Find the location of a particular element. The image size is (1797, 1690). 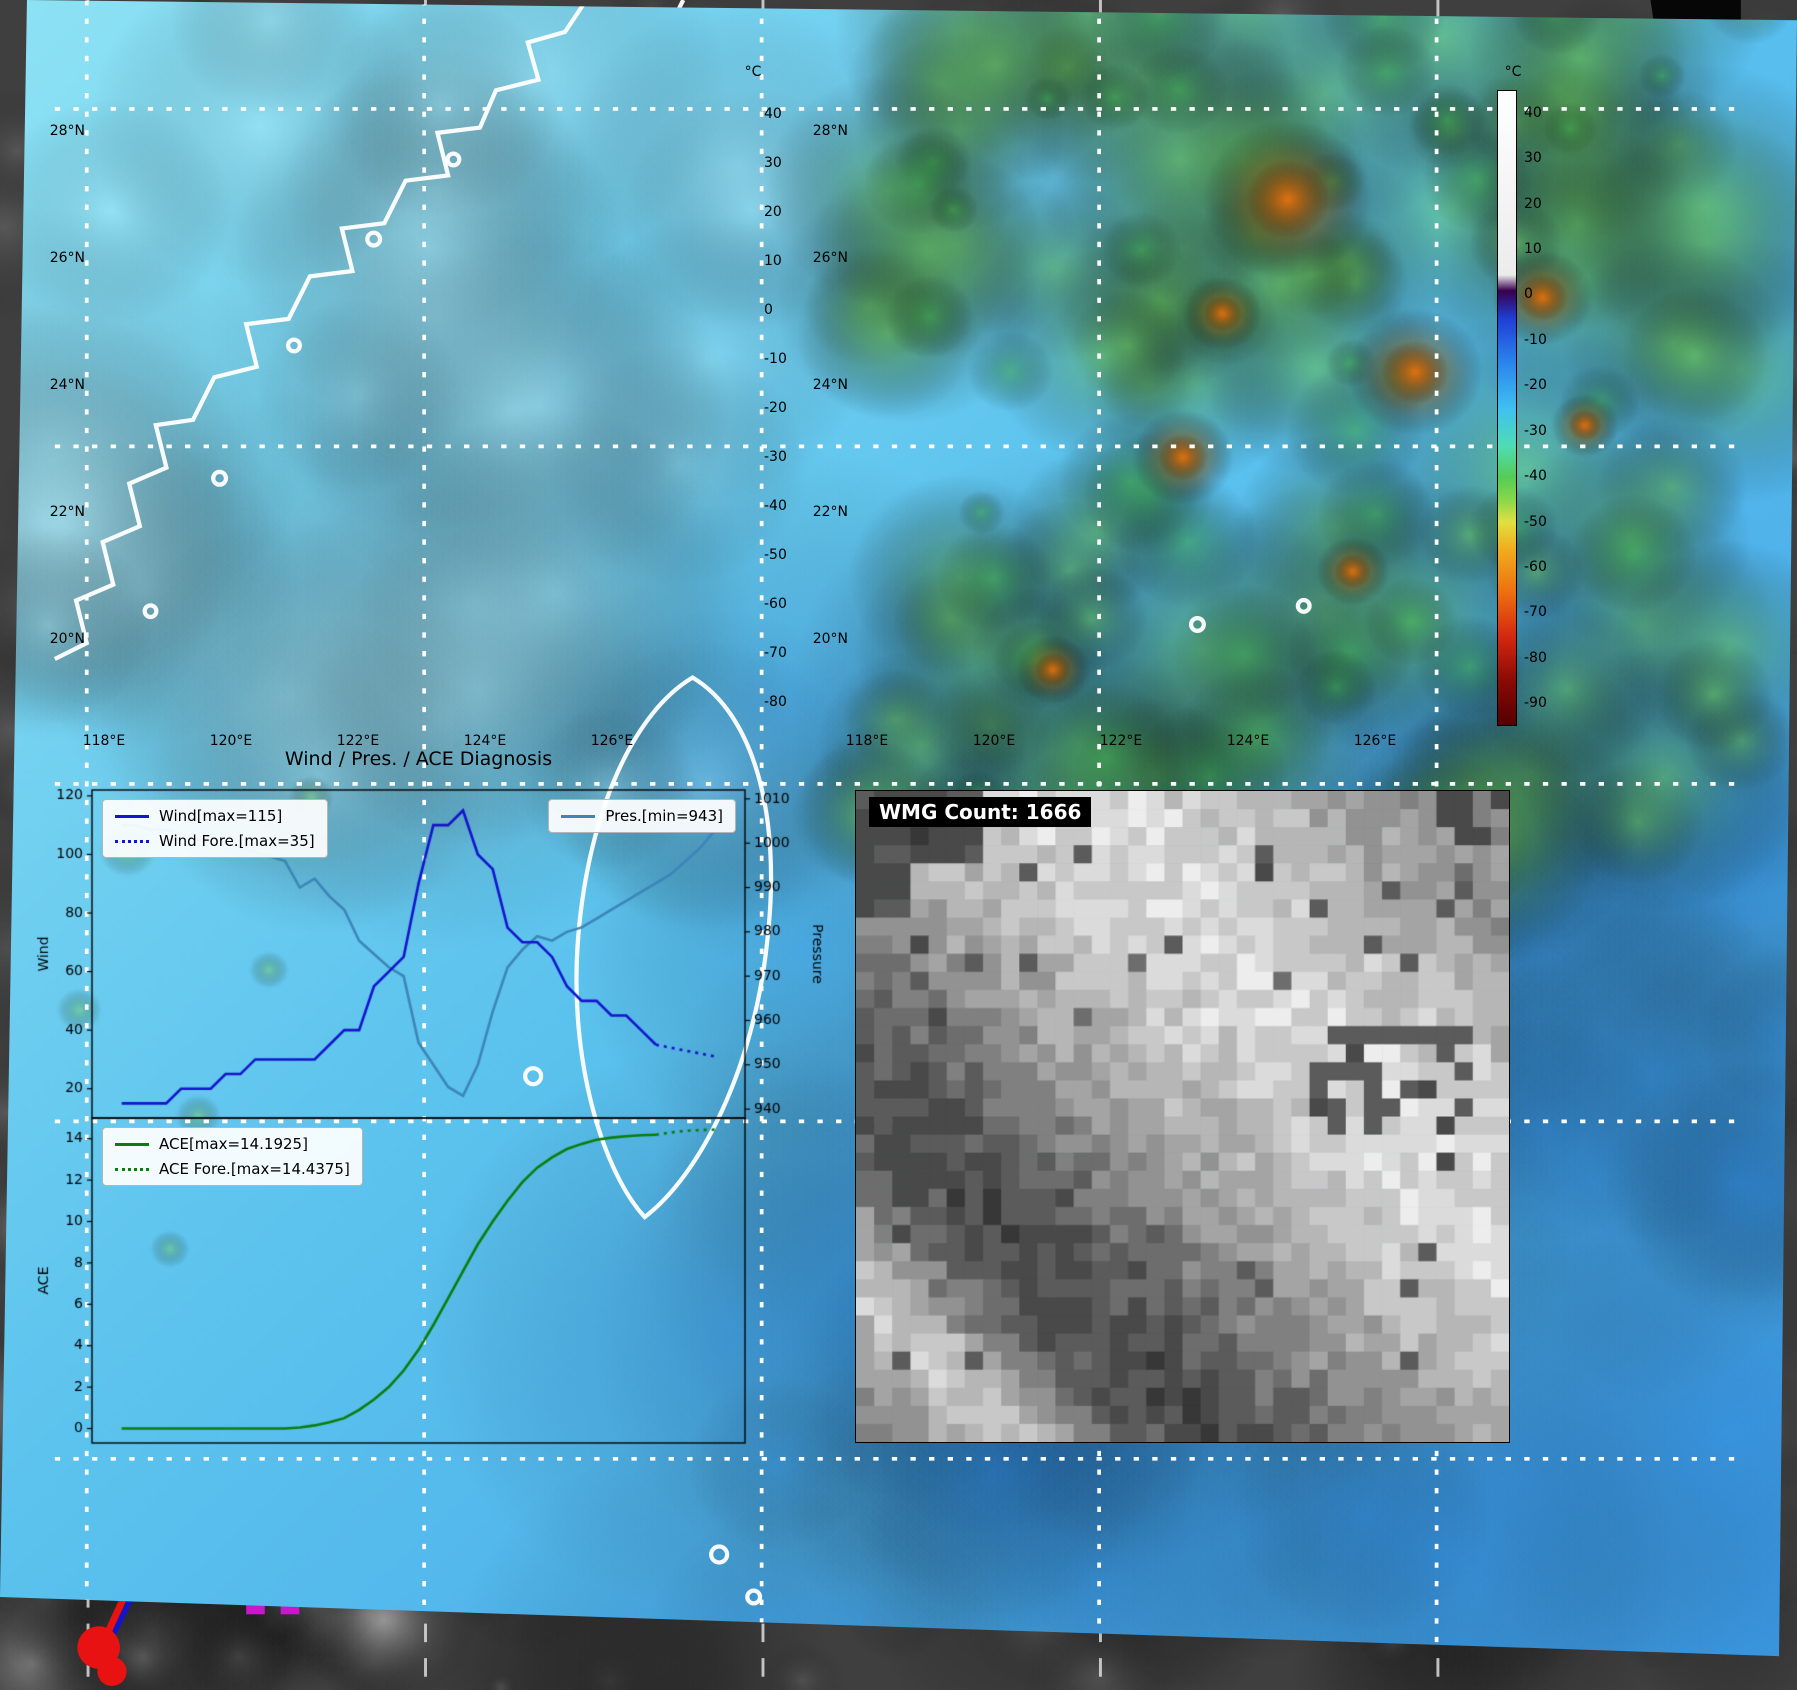

chart-title: Wind / Pres. / ACE Diagnosis is located at coordinates (418, 759).